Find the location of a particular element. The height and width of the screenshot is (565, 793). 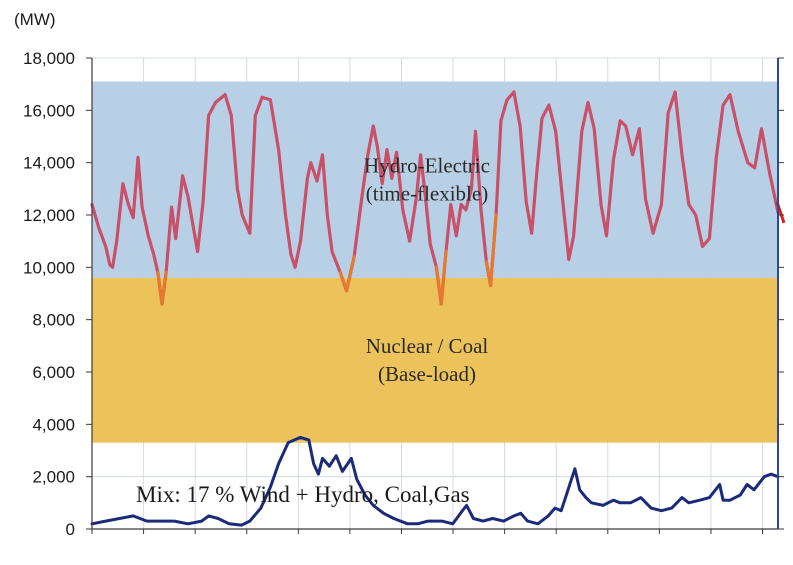

y-tick-label: 18,000 is located at coordinates (49, 58).